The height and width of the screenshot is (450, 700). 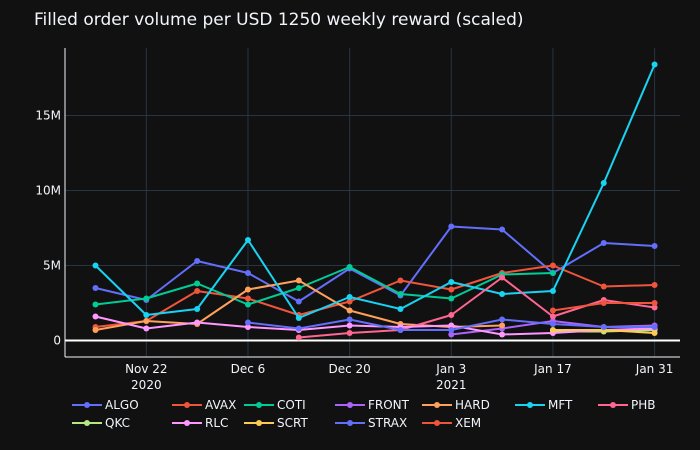 I want to click on legend-label: AVAX, so click(x=220, y=405).